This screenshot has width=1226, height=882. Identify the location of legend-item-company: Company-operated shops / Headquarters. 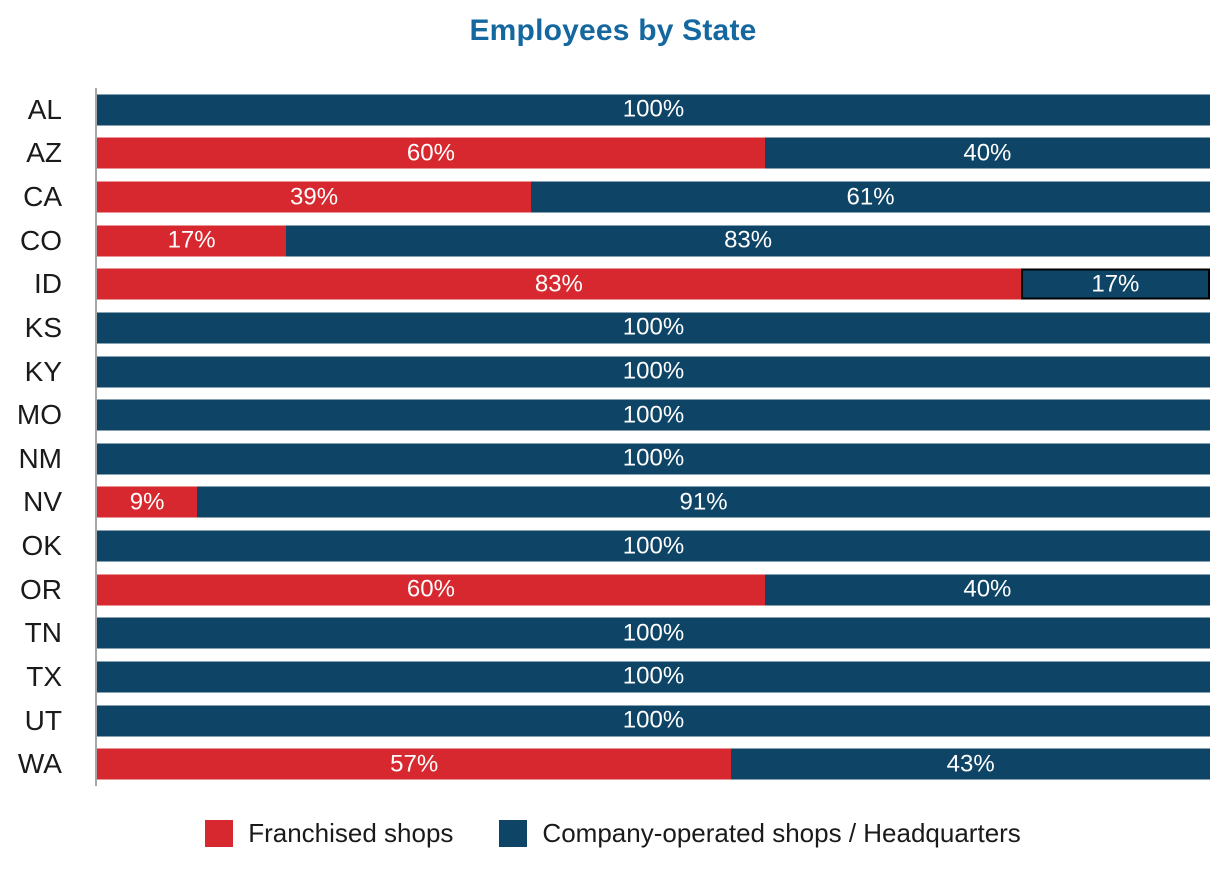
(760, 833).